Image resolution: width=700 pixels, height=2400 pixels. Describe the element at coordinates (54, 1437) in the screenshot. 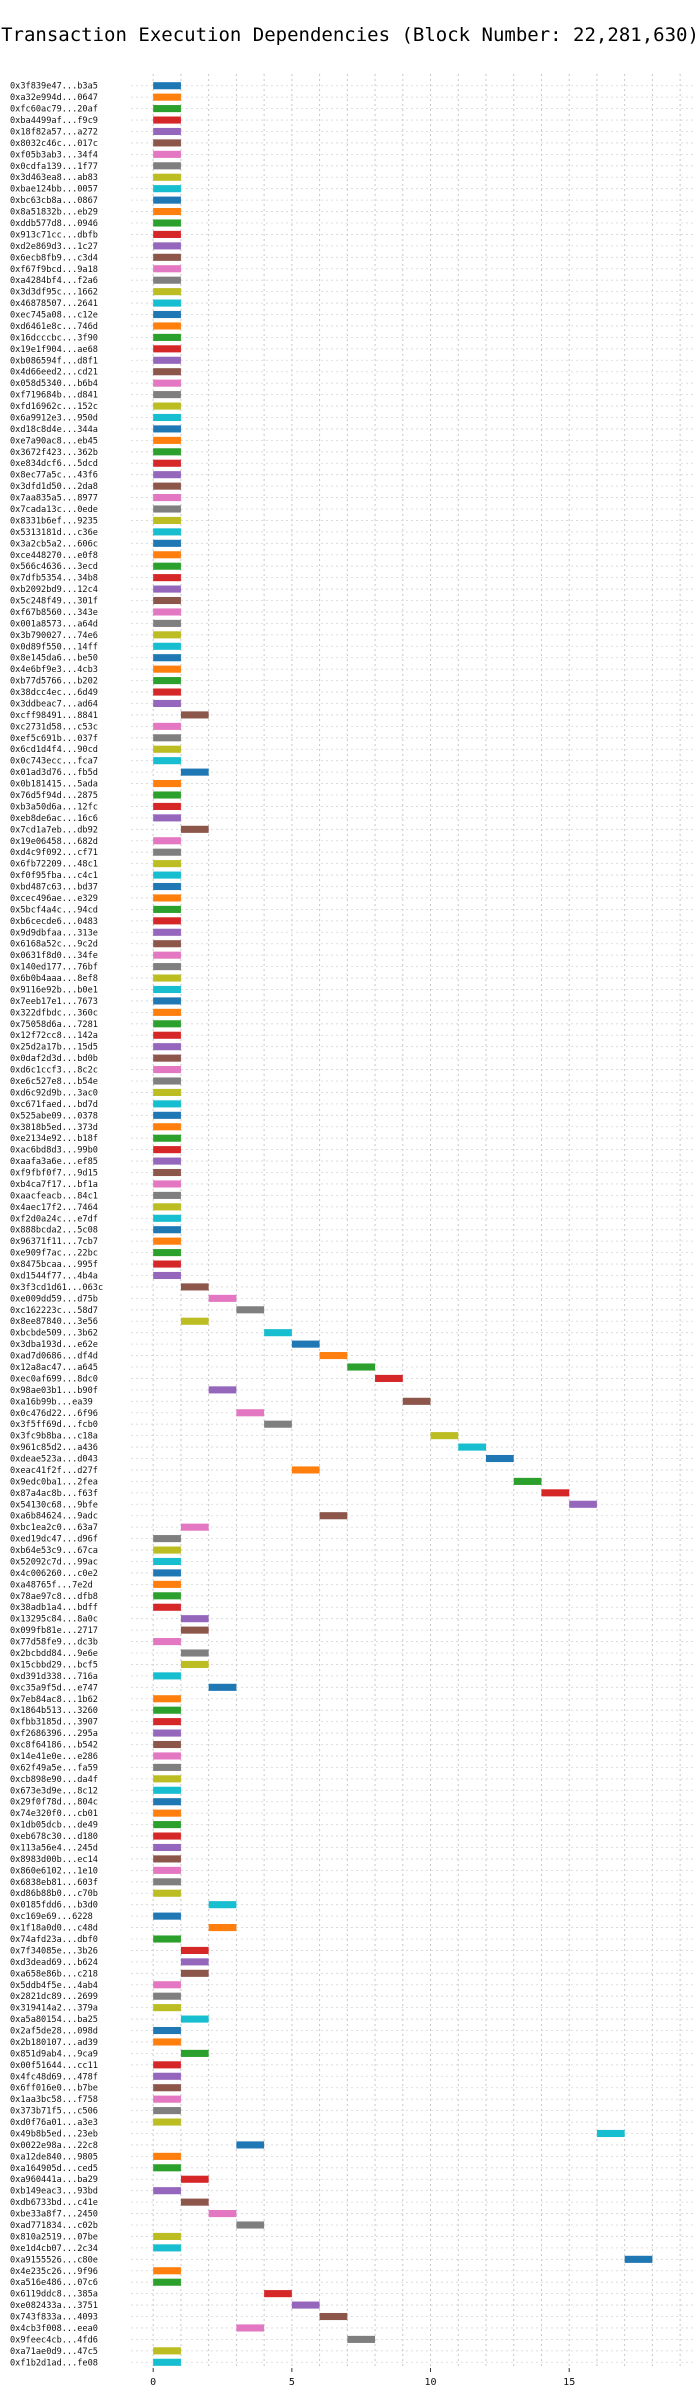

I see `y-tick-label: 0x3fc9b8ba...c18a` at that location.